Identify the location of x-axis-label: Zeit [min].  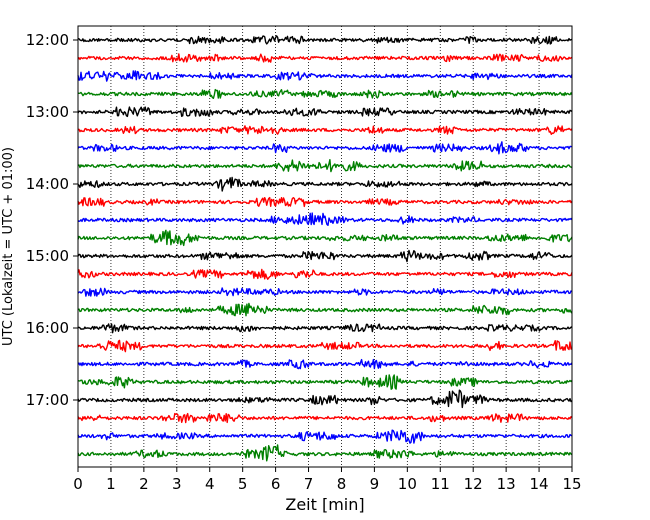
(324, 504).